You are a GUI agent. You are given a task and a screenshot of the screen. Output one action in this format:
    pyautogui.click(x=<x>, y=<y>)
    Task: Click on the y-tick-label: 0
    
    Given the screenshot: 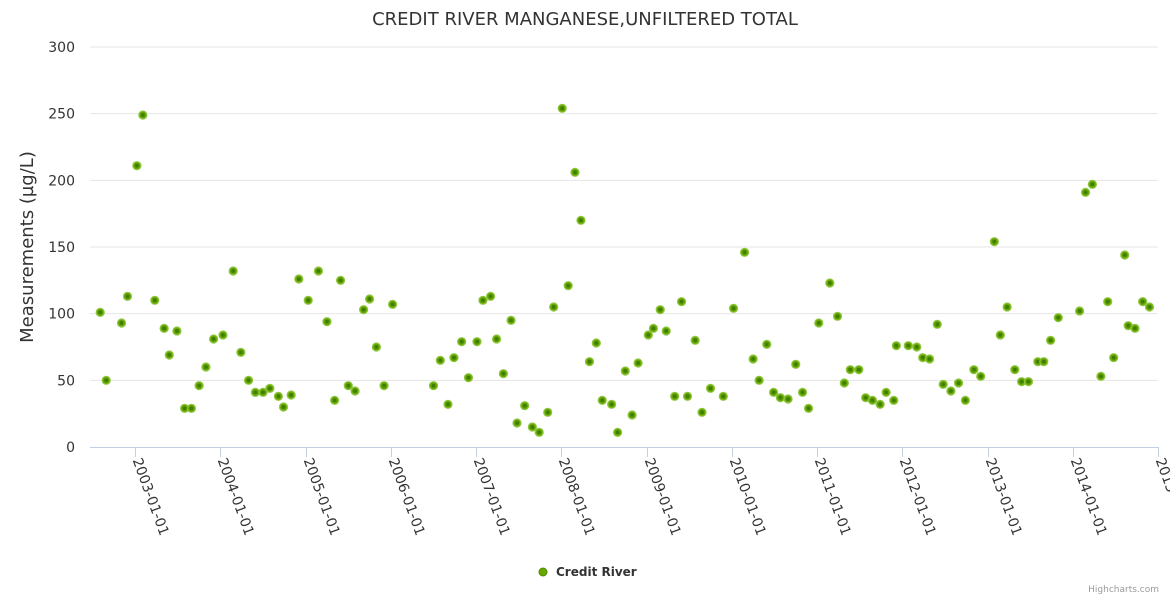 What is the action you would take?
    pyautogui.click(x=70, y=448)
    